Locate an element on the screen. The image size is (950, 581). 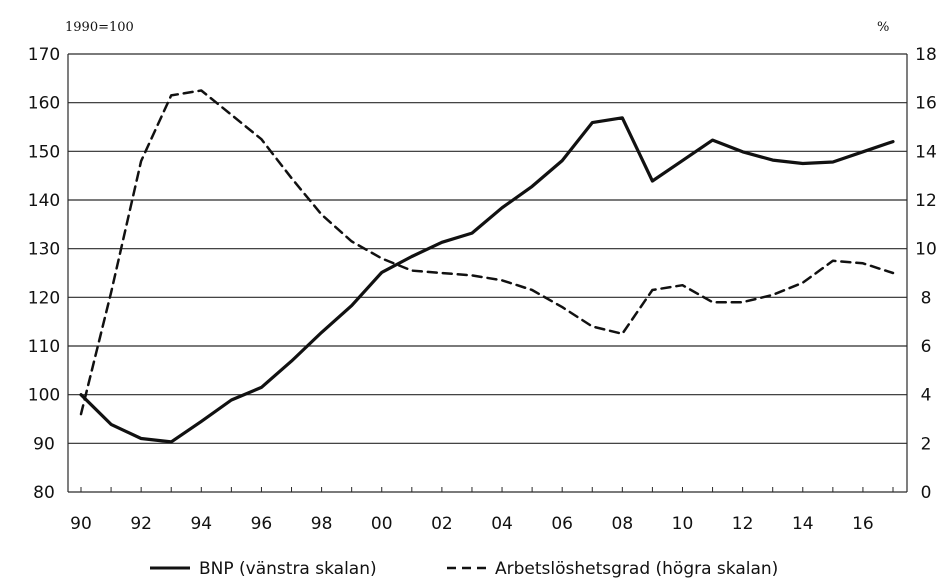
right-y-tick-label: 18 is located at coordinates (926, 55).